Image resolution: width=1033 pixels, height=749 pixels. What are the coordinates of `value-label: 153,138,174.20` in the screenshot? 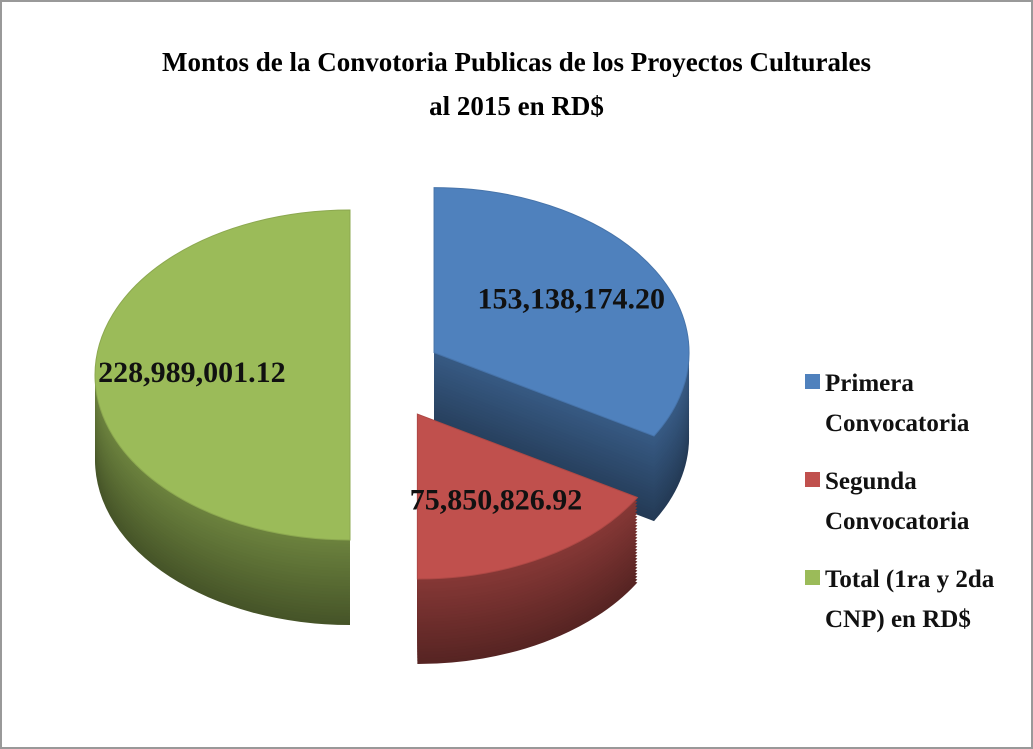 It's located at (571, 299).